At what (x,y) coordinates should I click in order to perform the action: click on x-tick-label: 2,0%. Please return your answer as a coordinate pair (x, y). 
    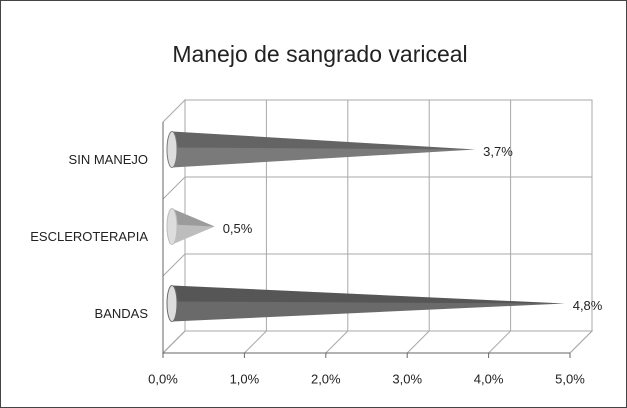
    Looking at the image, I should click on (326, 378).